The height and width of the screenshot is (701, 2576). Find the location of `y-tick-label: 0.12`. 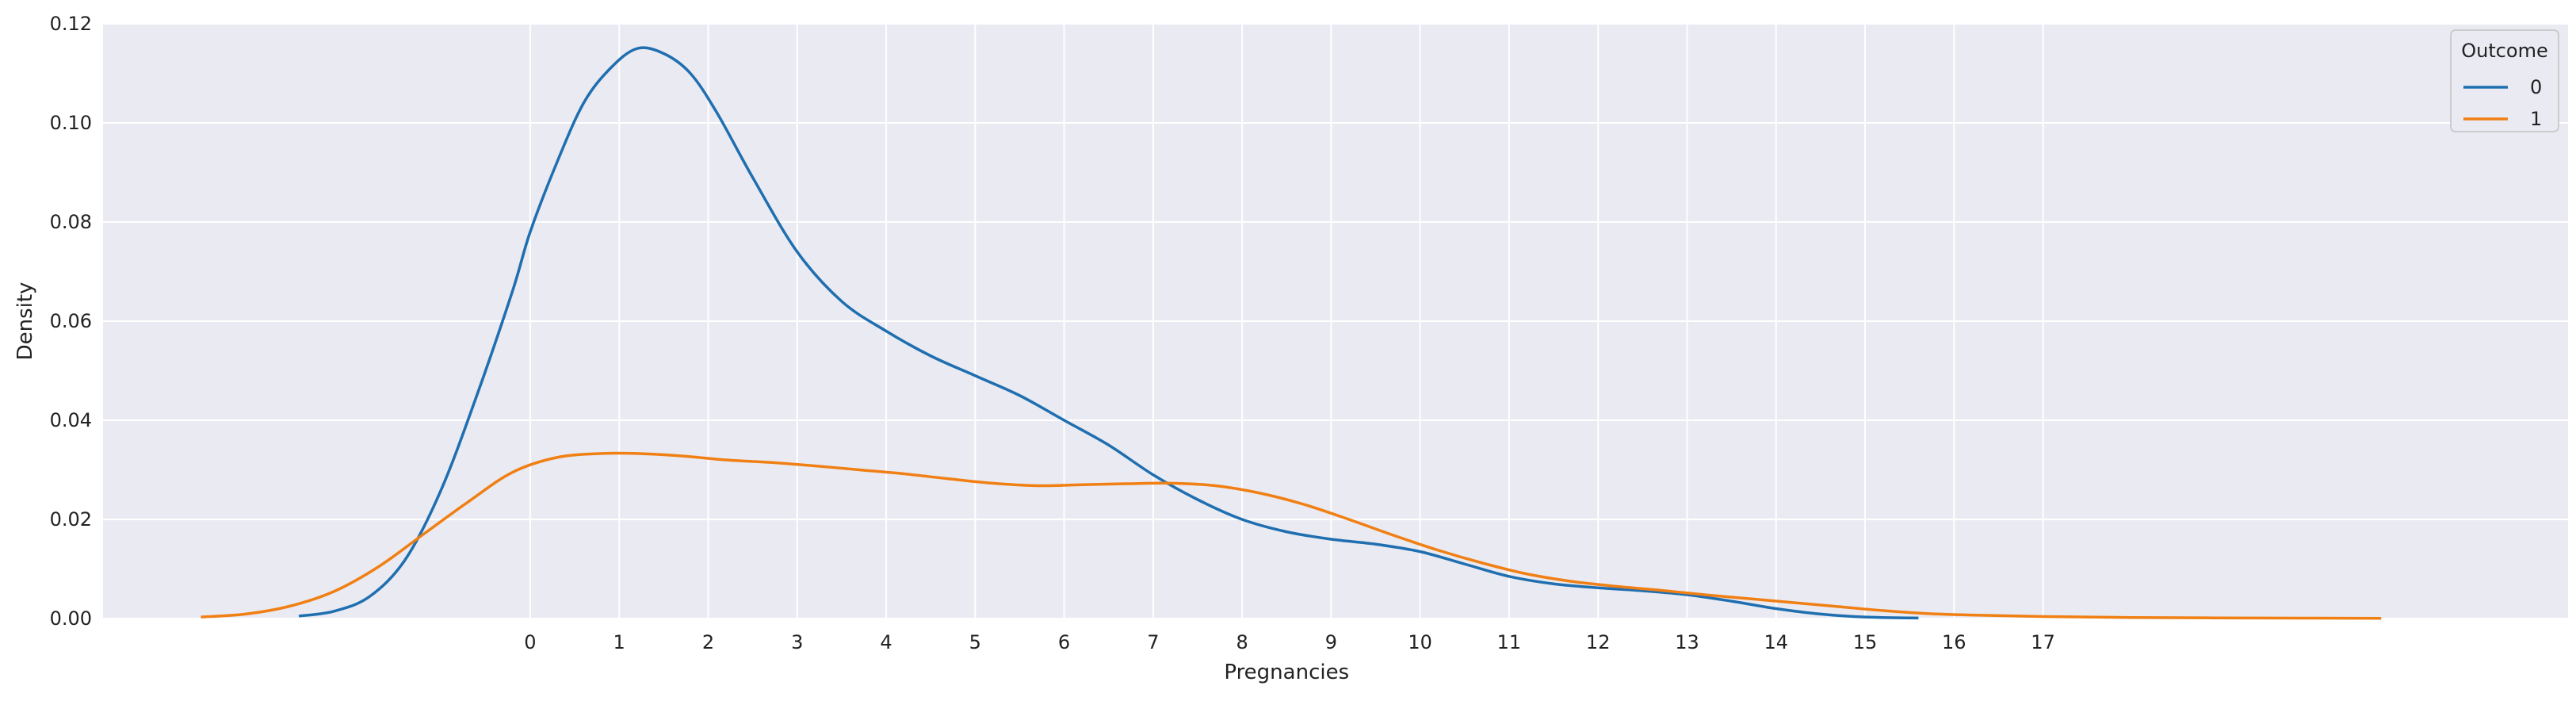

y-tick-label: 0.12 is located at coordinates (71, 24).